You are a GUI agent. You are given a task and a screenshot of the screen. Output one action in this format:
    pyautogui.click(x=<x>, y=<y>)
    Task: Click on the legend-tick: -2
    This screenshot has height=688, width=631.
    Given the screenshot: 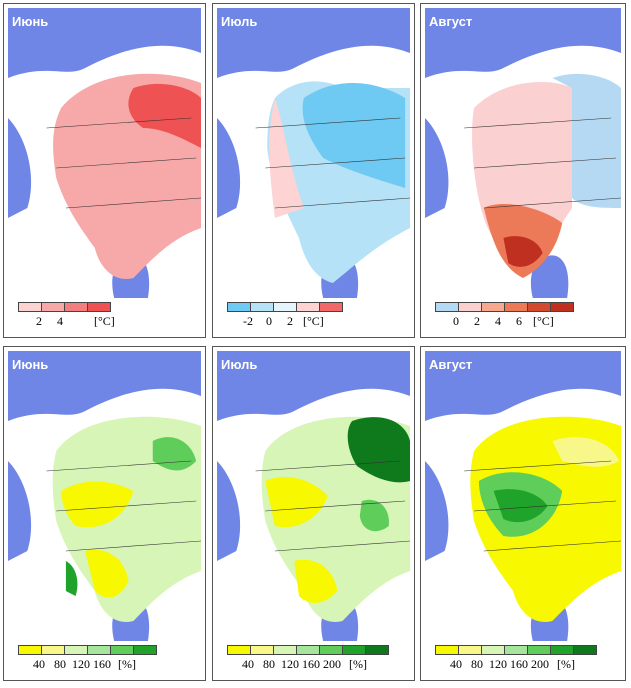 What is the action you would take?
    pyautogui.click(x=248, y=321)
    